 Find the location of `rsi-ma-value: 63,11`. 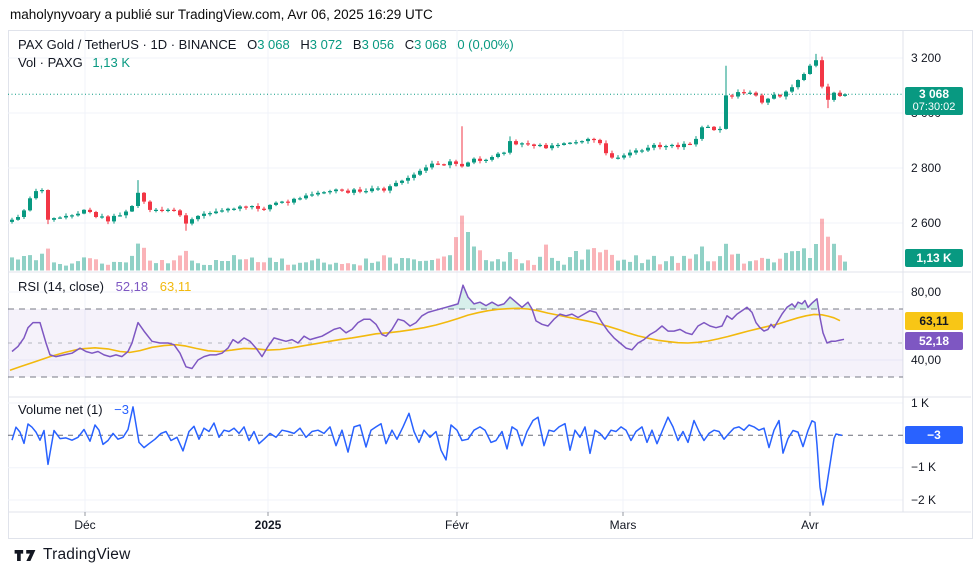

rsi-ma-value: 63,11 is located at coordinates (175, 286).